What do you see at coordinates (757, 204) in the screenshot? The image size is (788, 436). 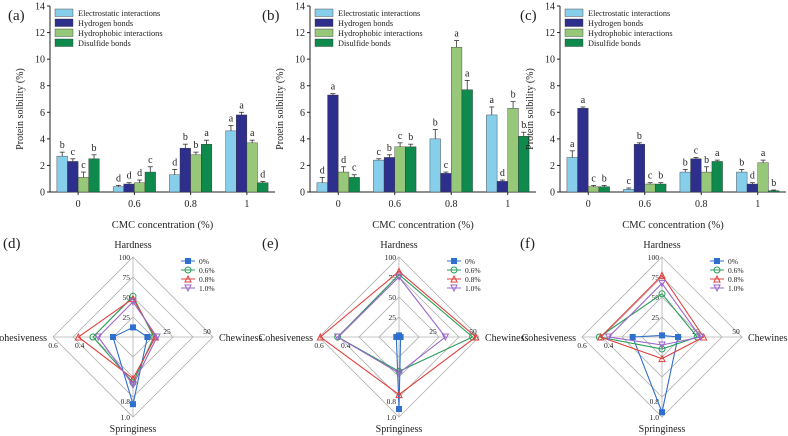 I see `x-tick-label: 1` at bounding box center [757, 204].